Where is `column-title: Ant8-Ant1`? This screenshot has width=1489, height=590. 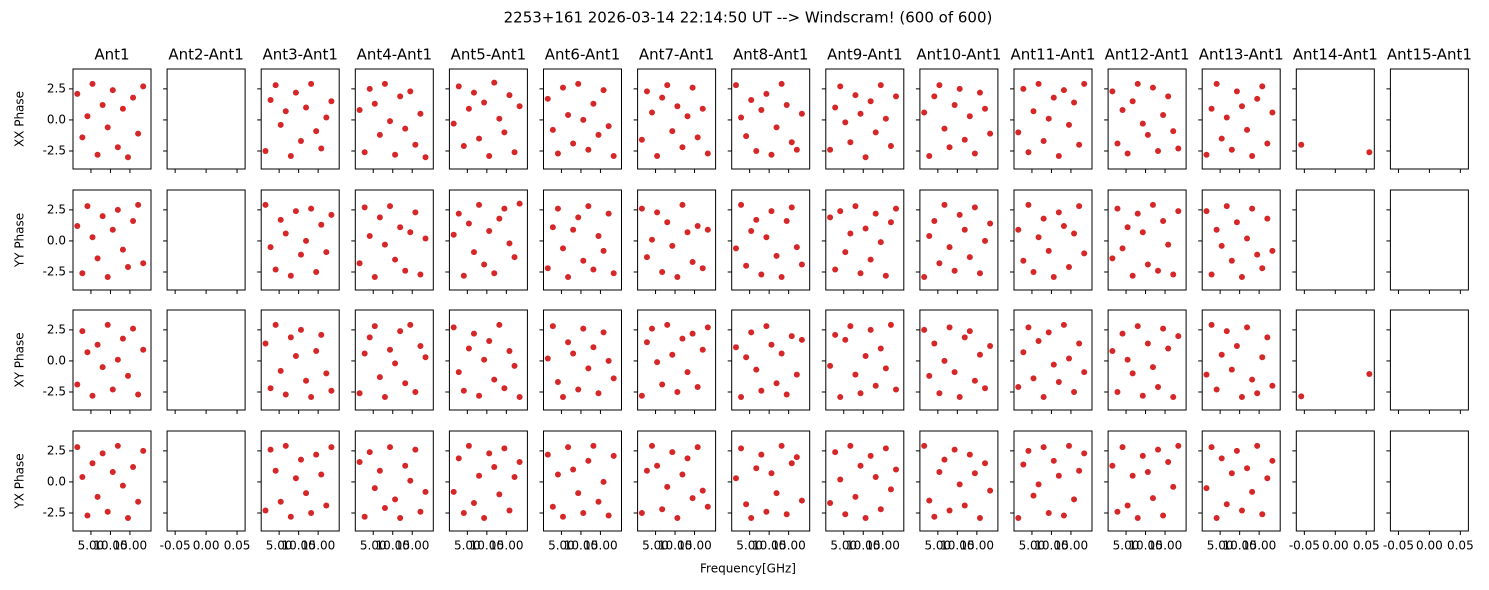
column-title: Ant8-Ant1 is located at coordinates (770, 55).